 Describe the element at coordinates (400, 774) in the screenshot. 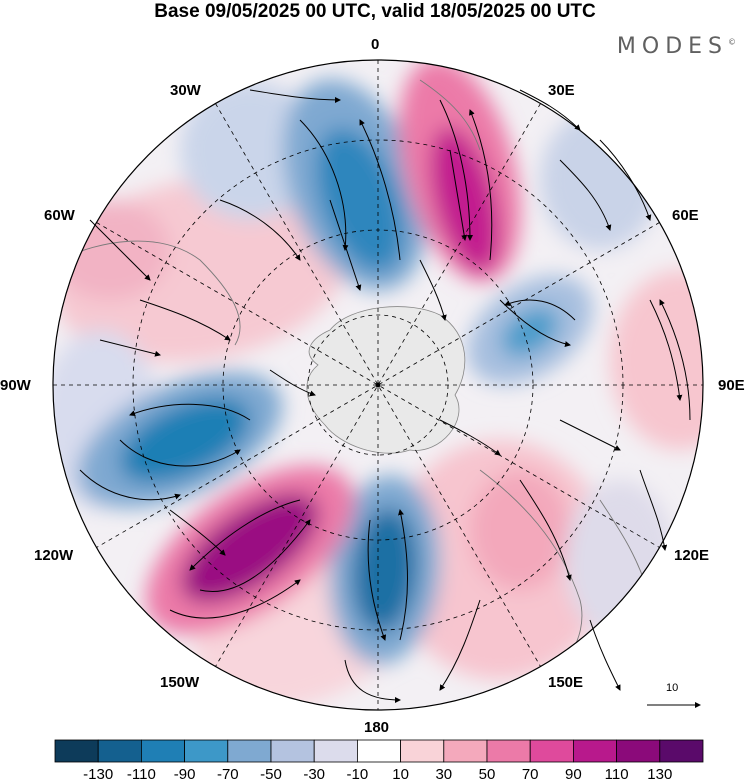

I see `colorbar-tick-label: 10` at that location.